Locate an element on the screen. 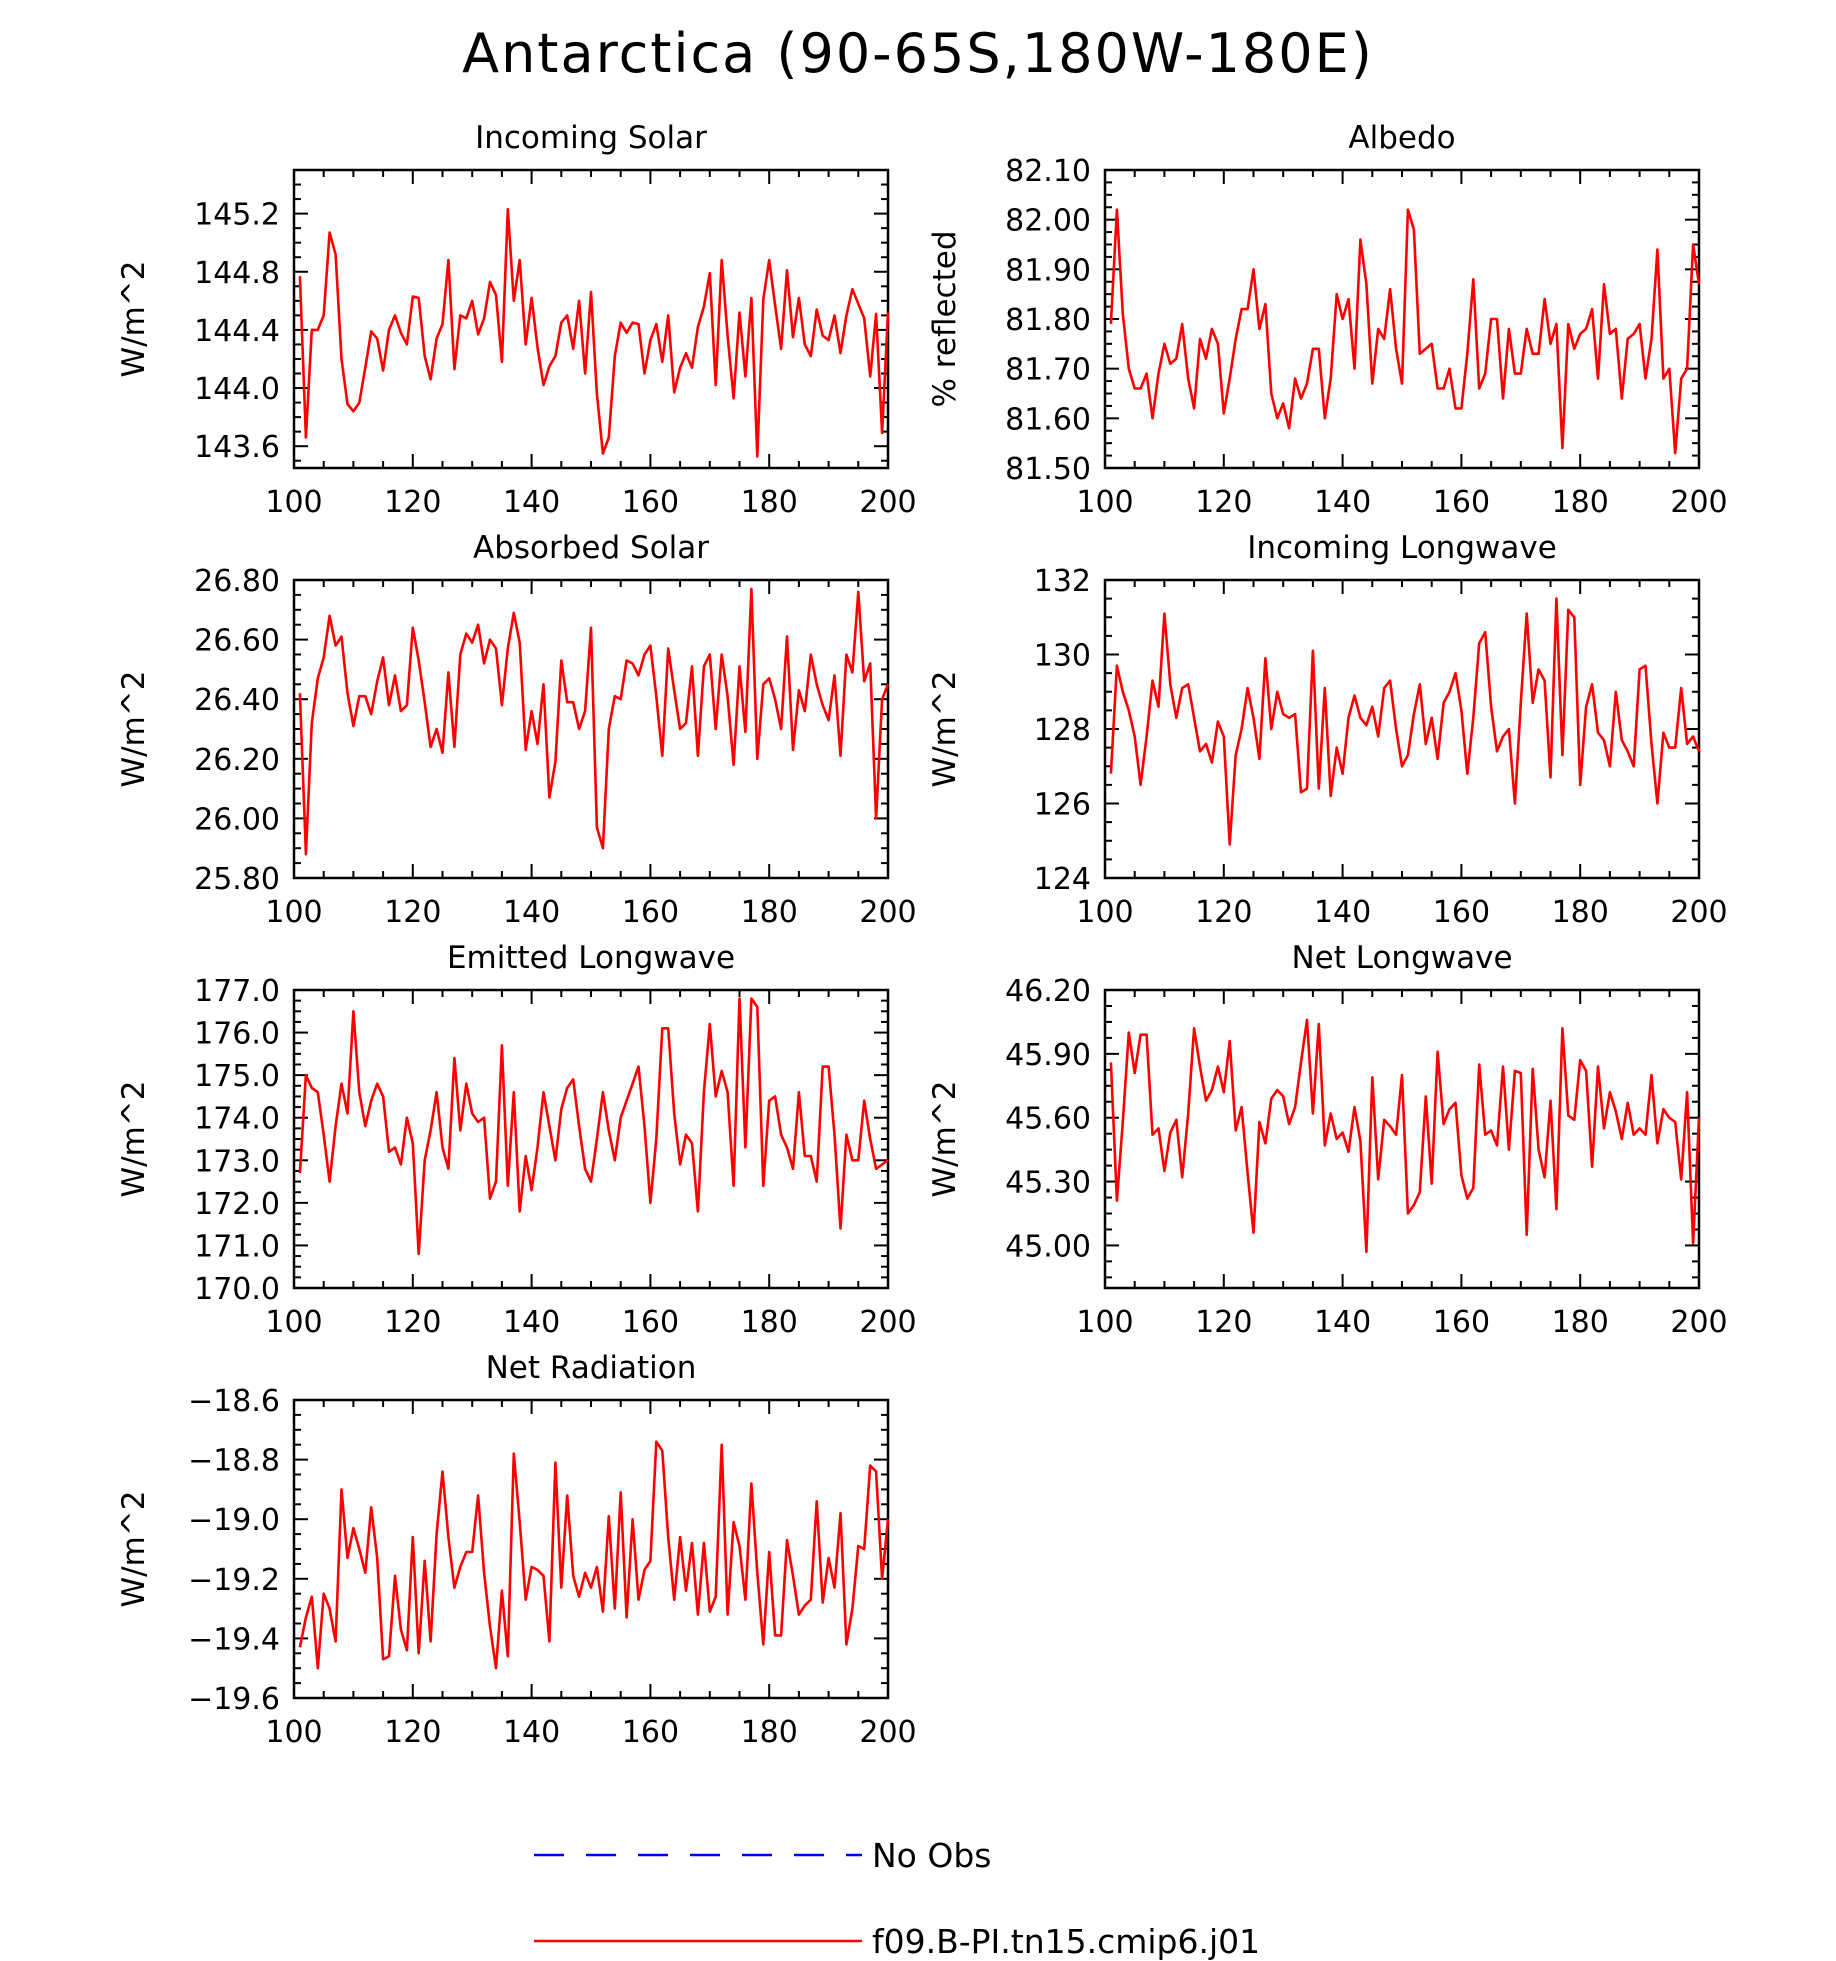  y-tick-label: 82.10 is located at coordinates (1048, 171).